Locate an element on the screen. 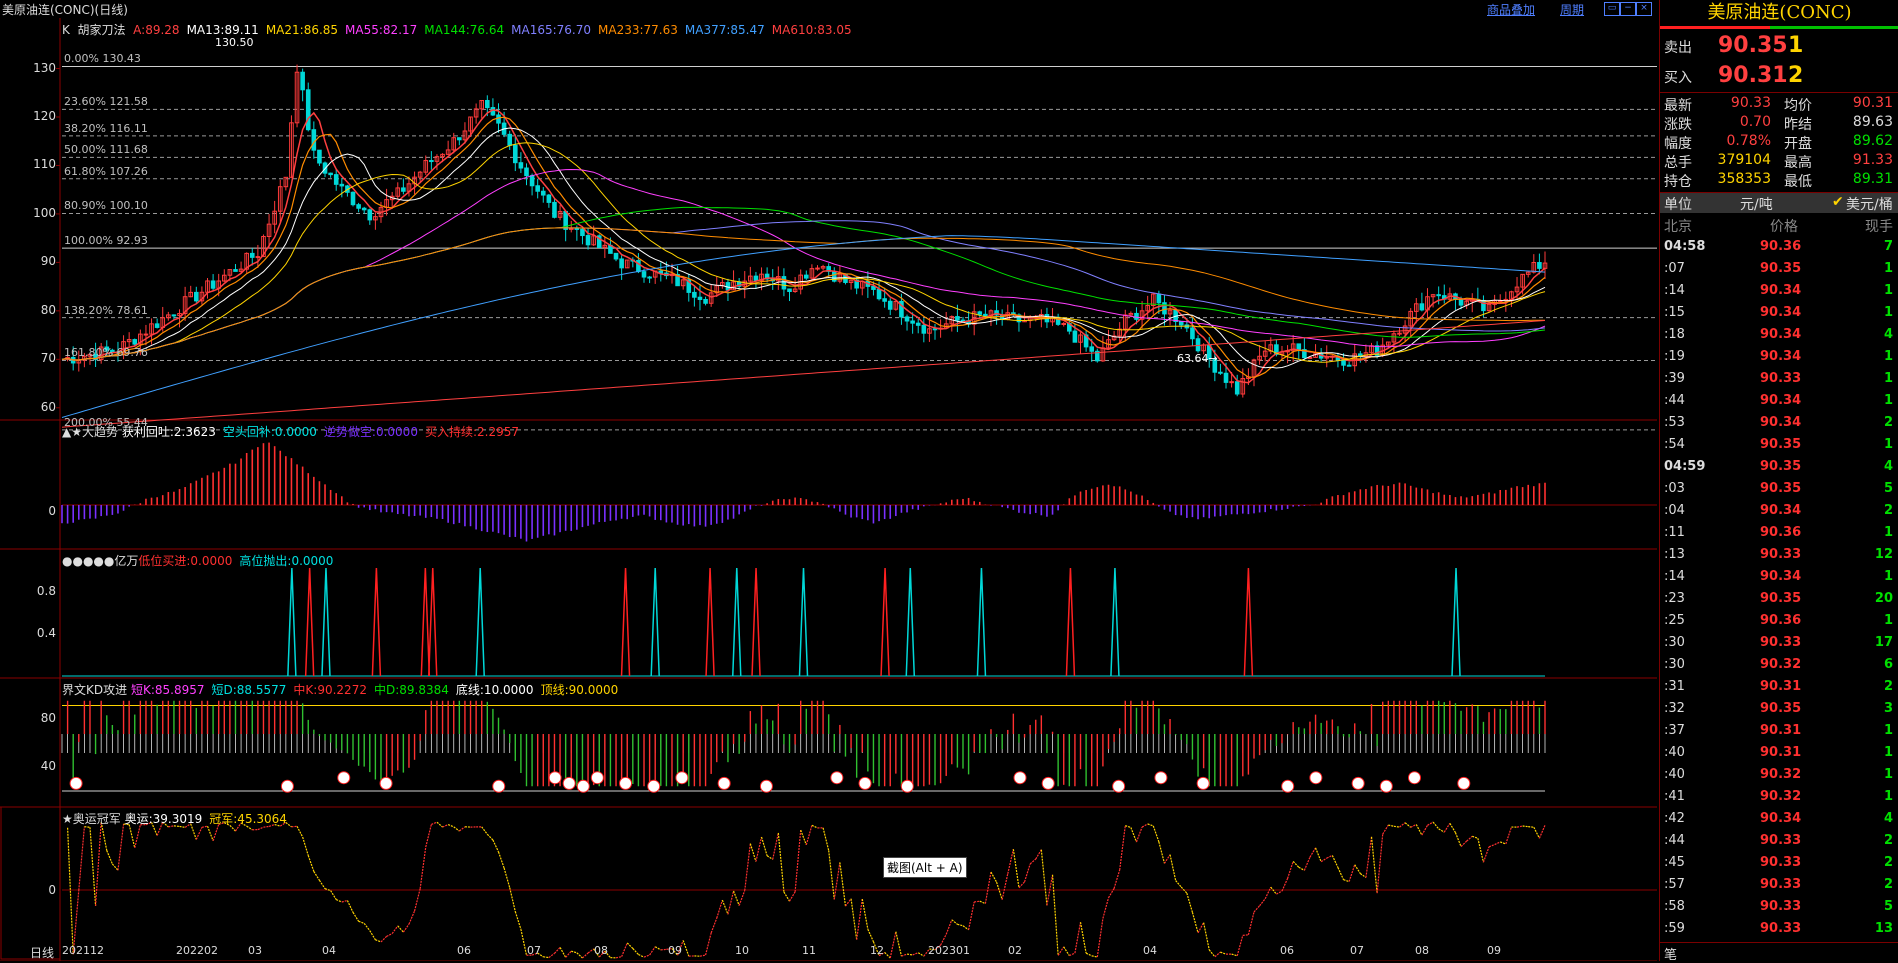 The height and width of the screenshot is (963, 1898). close-icon: × is located at coordinates (1644, 9).